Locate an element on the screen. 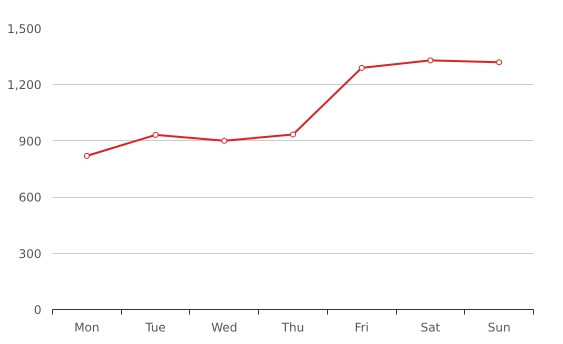 The height and width of the screenshot is (344, 563). y-tick-label: 1,200 is located at coordinates (24, 85).